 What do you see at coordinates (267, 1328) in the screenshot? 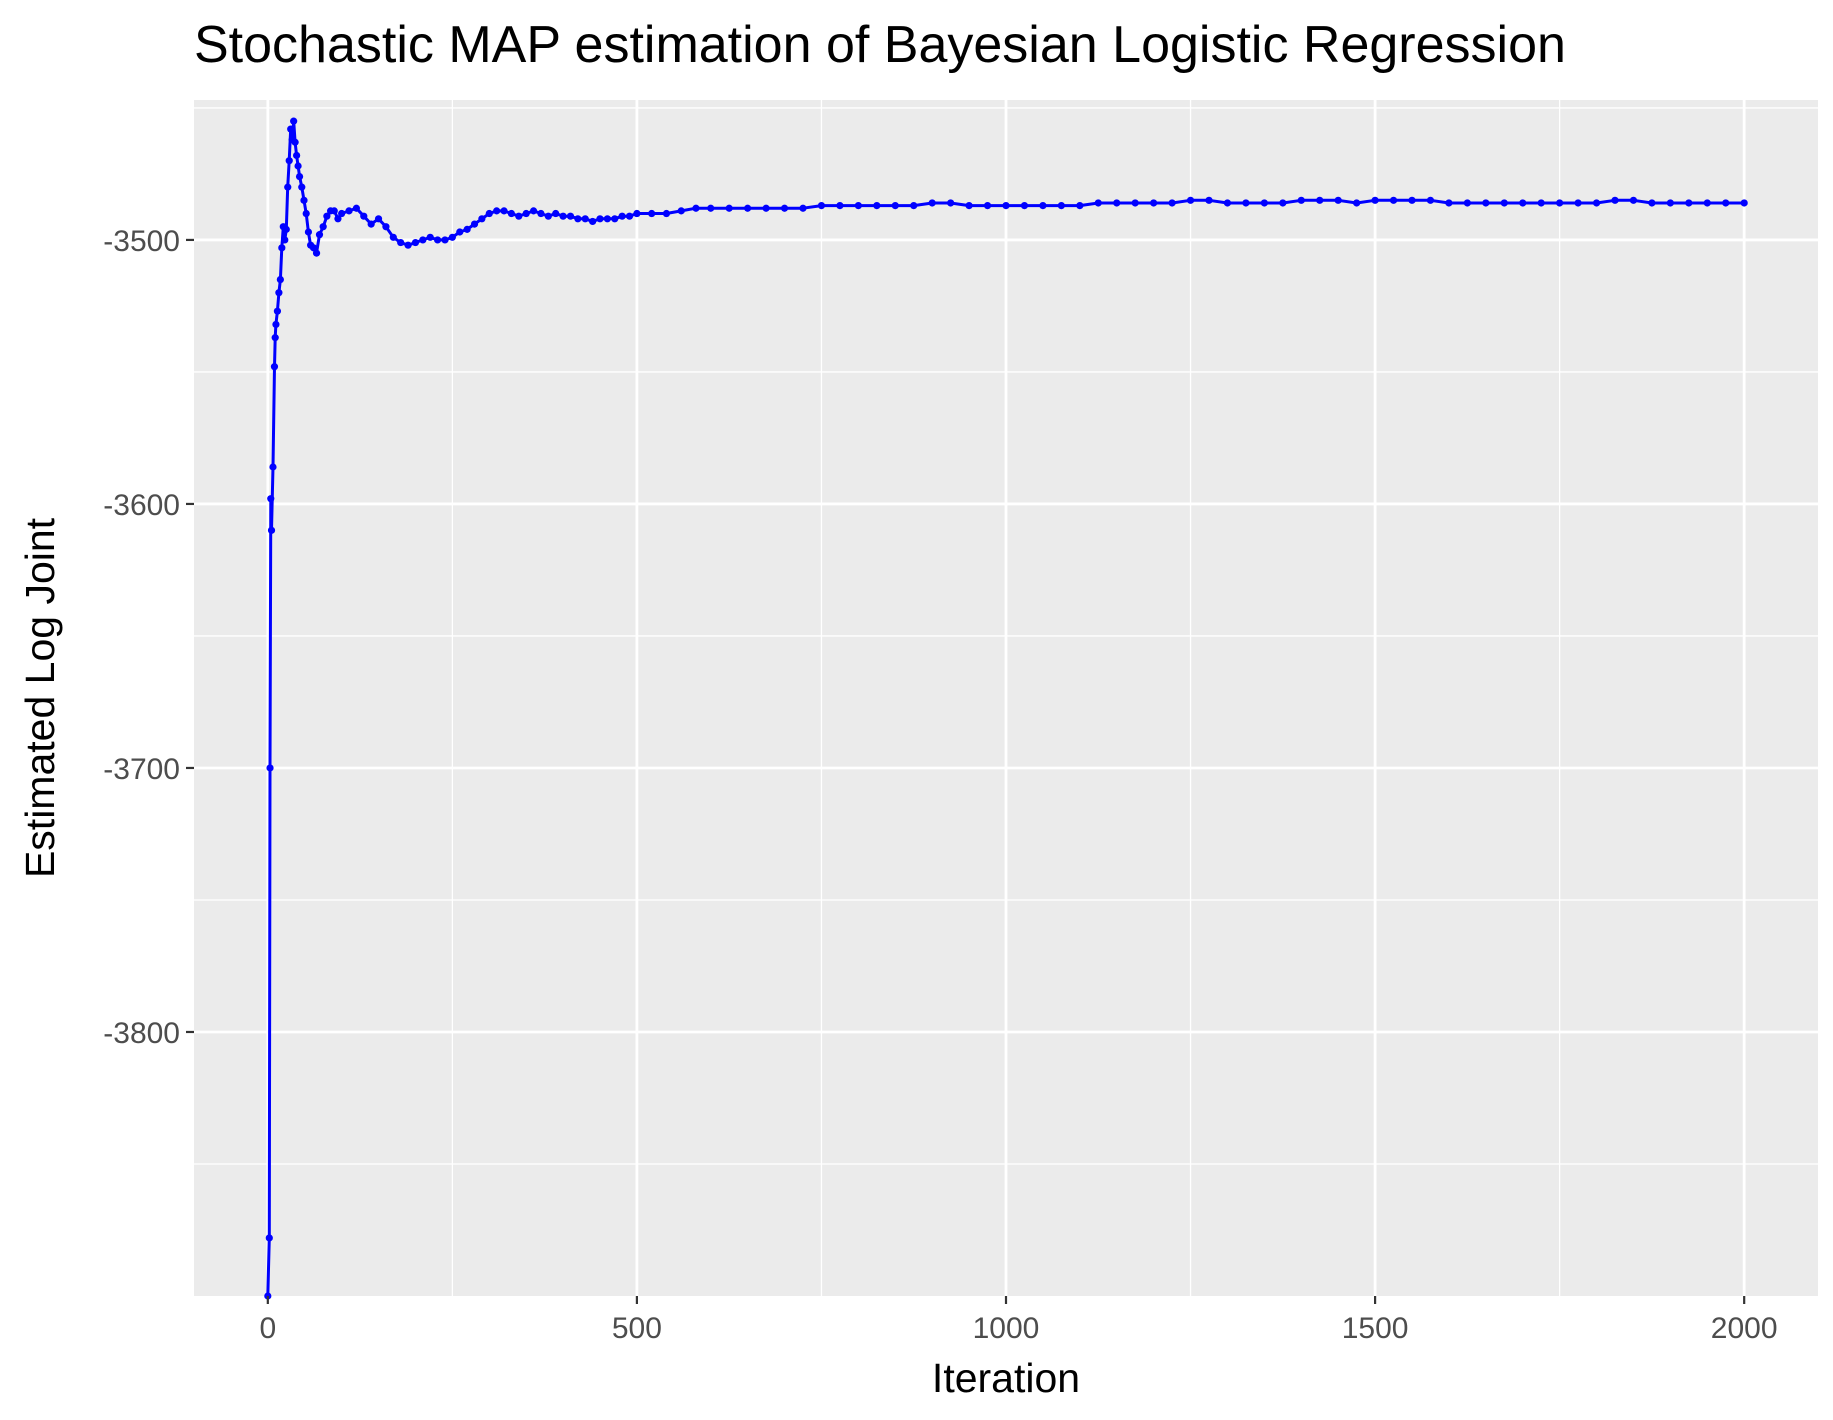
I see `x-tick-label: 0` at bounding box center [267, 1328].